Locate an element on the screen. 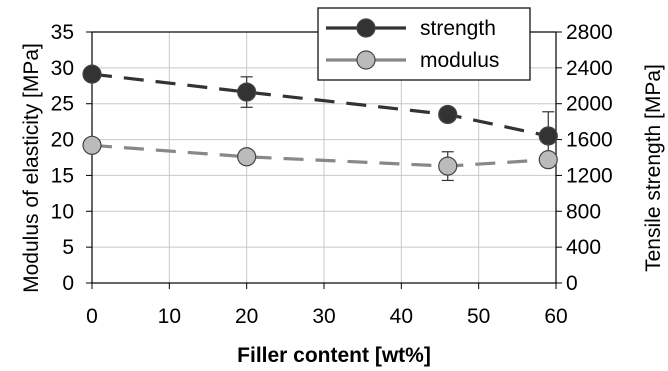  x-axis-title: Filler content [wt%] is located at coordinates (334, 355).